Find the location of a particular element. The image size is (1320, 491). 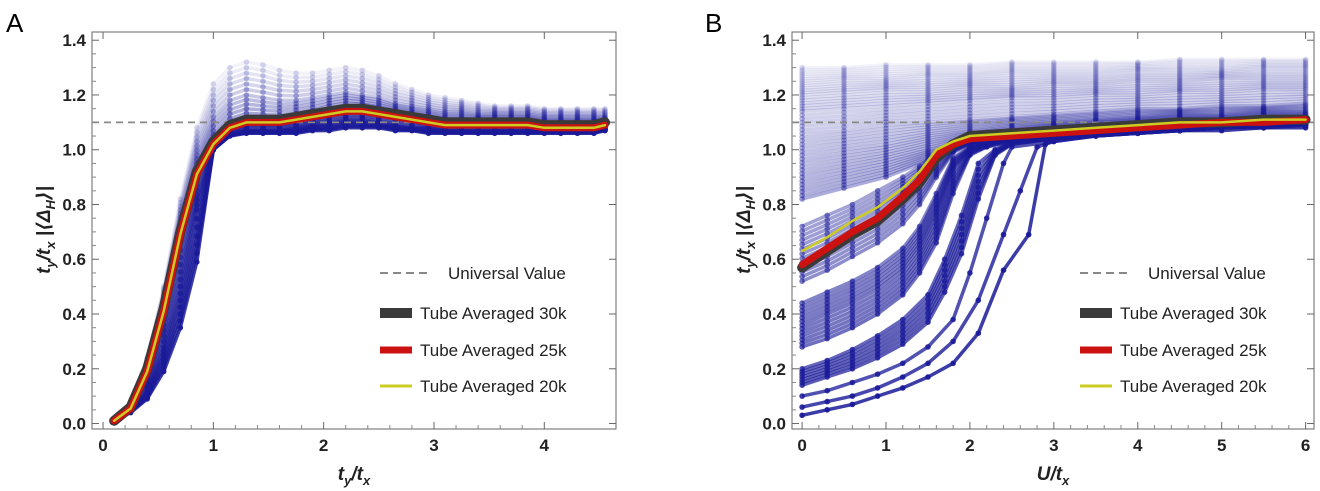

panel-b-x-axis-label: U/tx is located at coordinates (1053, 476).